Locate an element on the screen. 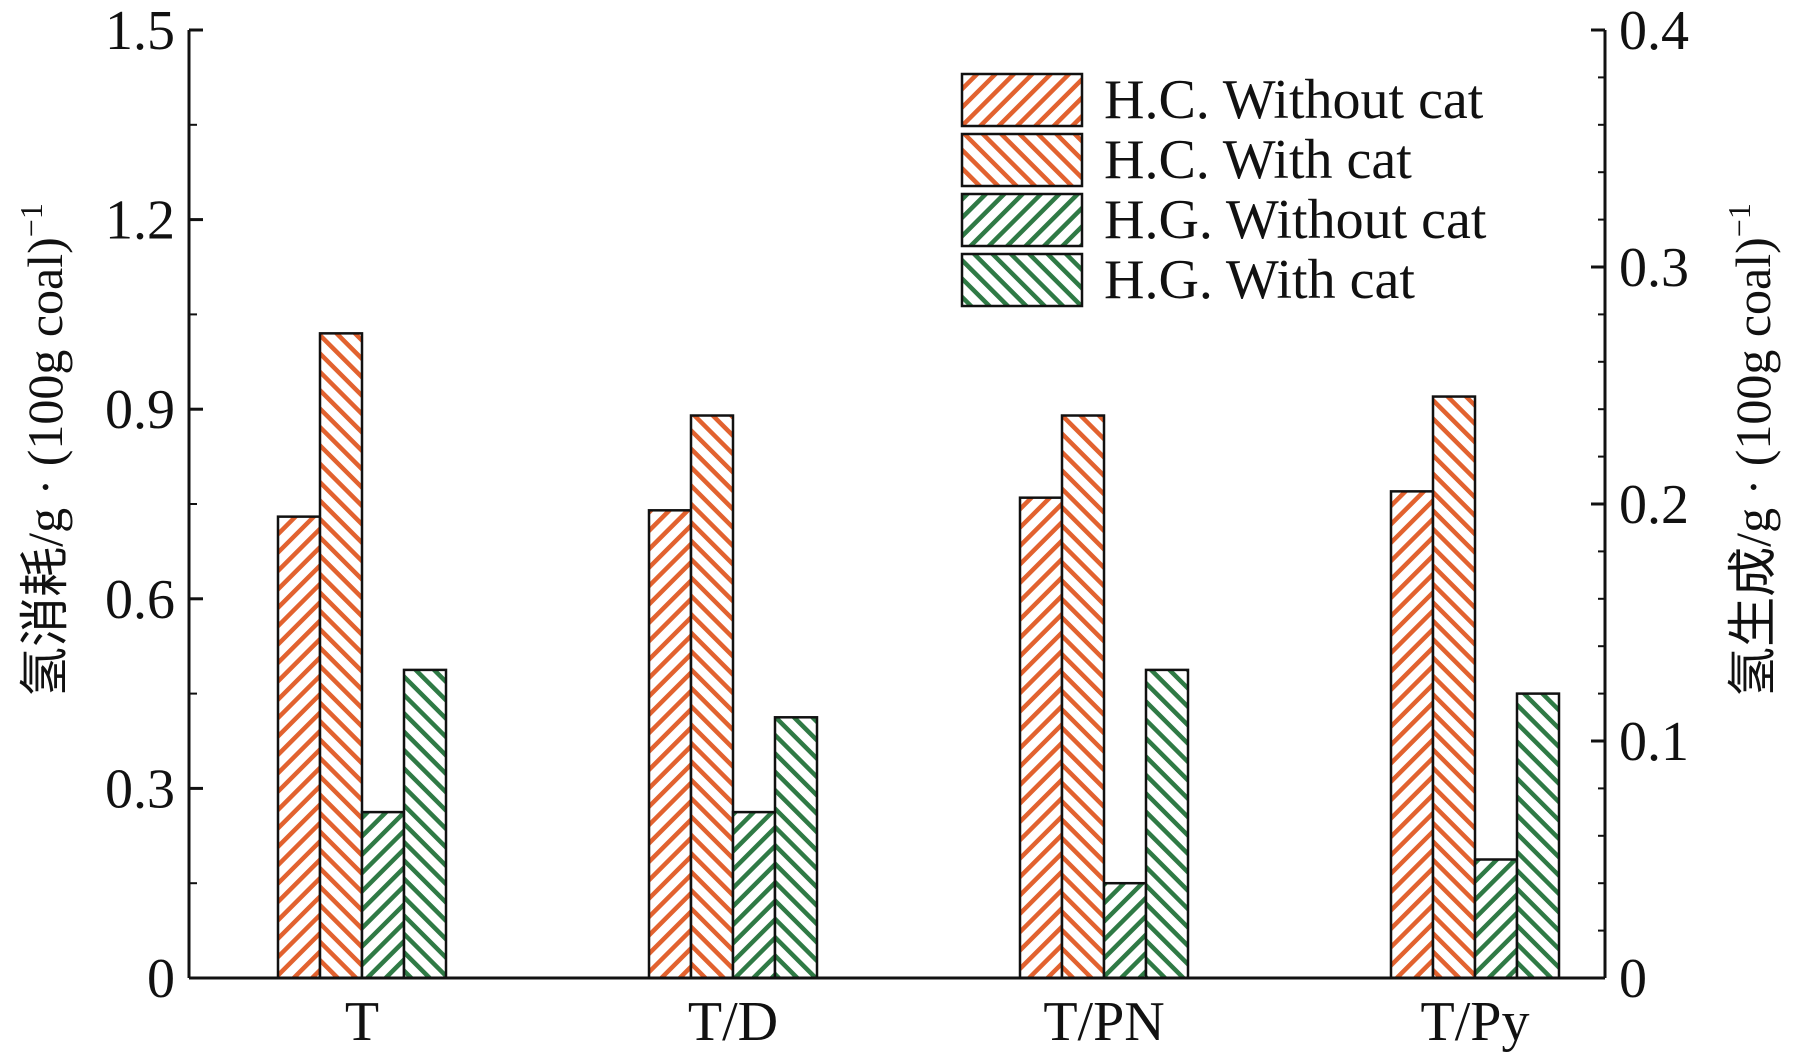 The width and height of the screenshot is (1794, 1053). y-left-tick-label: 1.5 is located at coordinates (140, 31).